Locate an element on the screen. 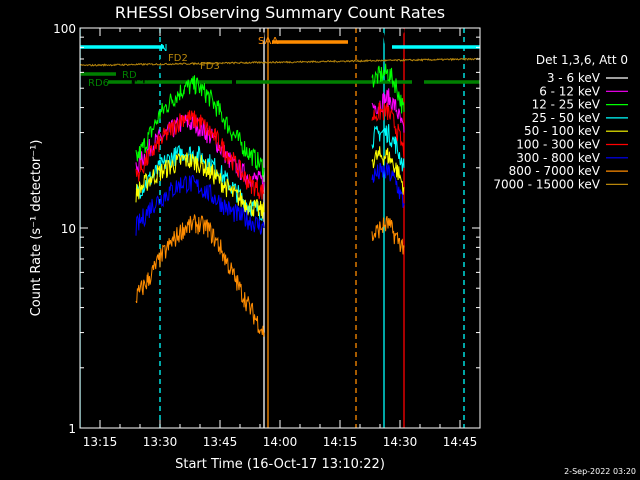 This screenshot has width=640, height=480. flag-label-fd2: FD2 is located at coordinates (178, 58).